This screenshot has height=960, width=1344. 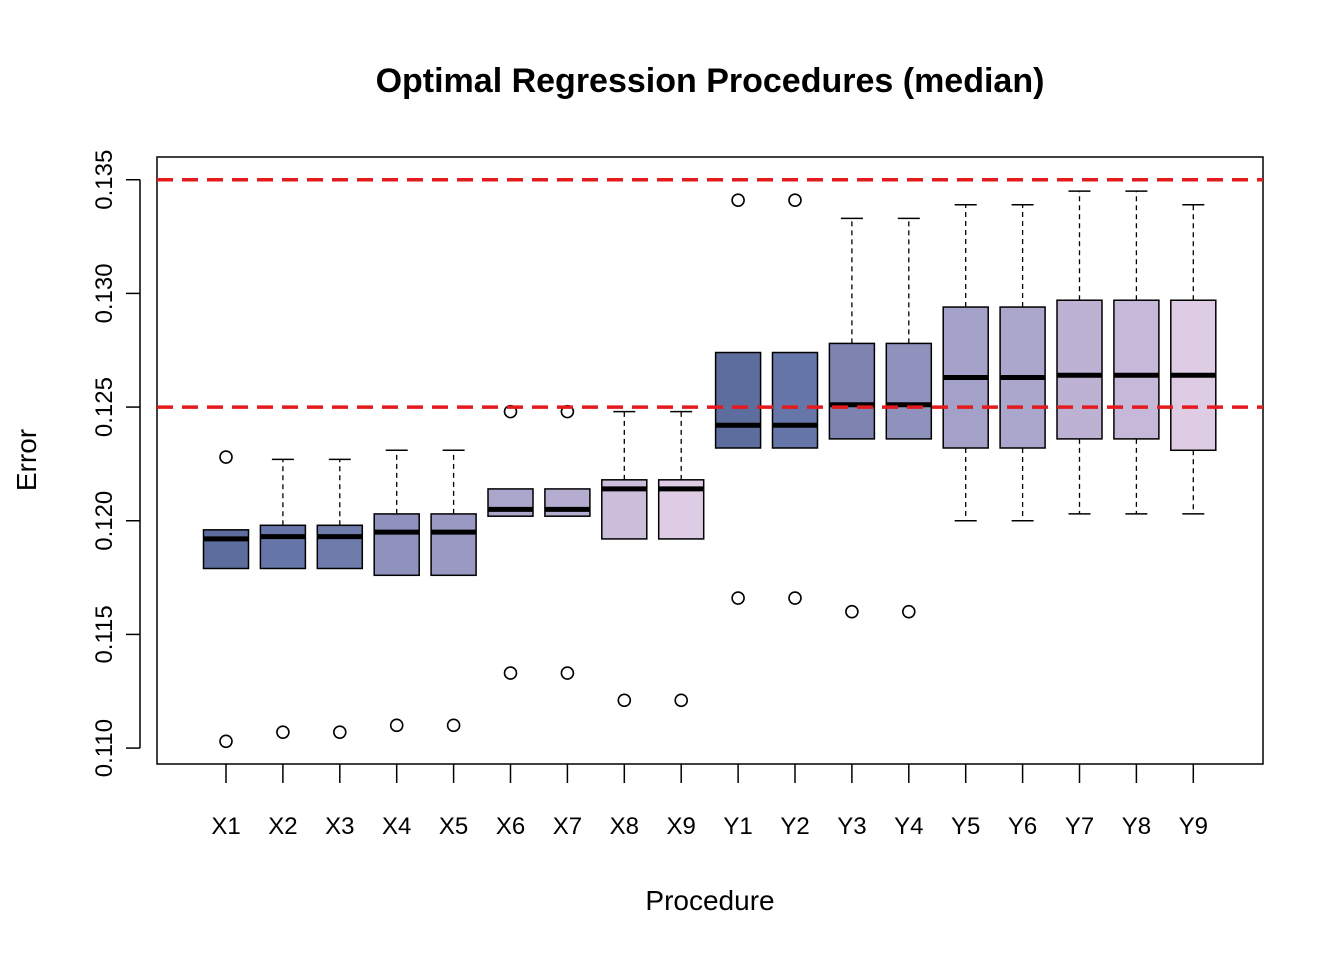 What do you see at coordinates (104, 748) in the screenshot?
I see `y-tick-label: 0.110` at bounding box center [104, 748].